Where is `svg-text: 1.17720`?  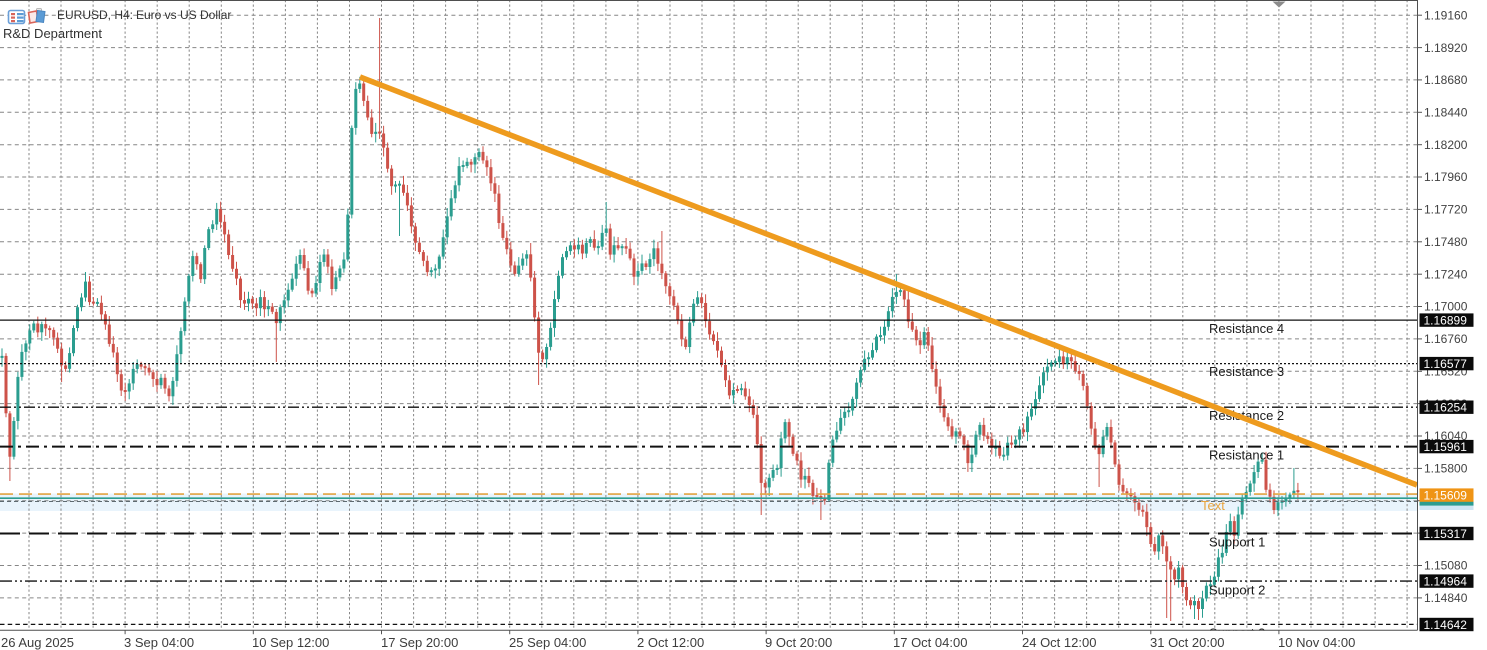 svg-text: 1.17720 is located at coordinates (1446, 210).